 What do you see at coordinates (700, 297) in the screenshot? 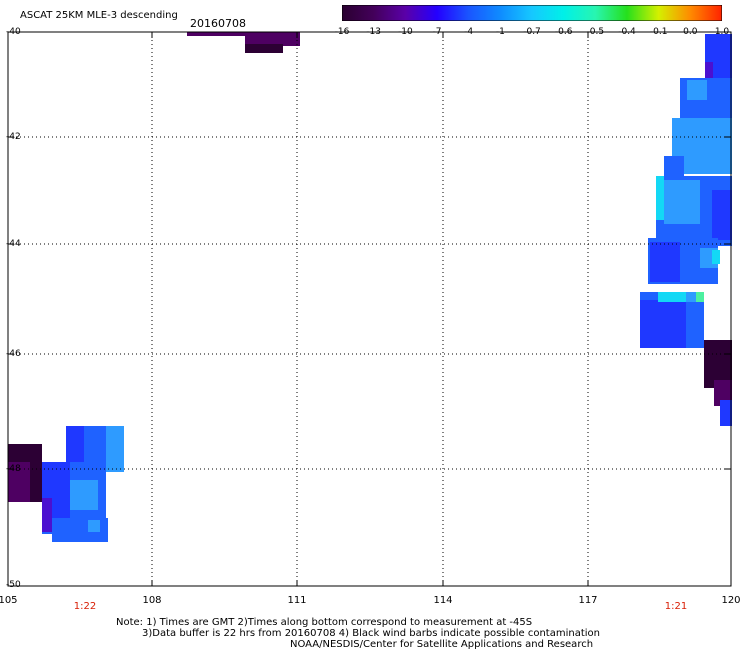
I see `swath-right-green` at bounding box center [700, 297].